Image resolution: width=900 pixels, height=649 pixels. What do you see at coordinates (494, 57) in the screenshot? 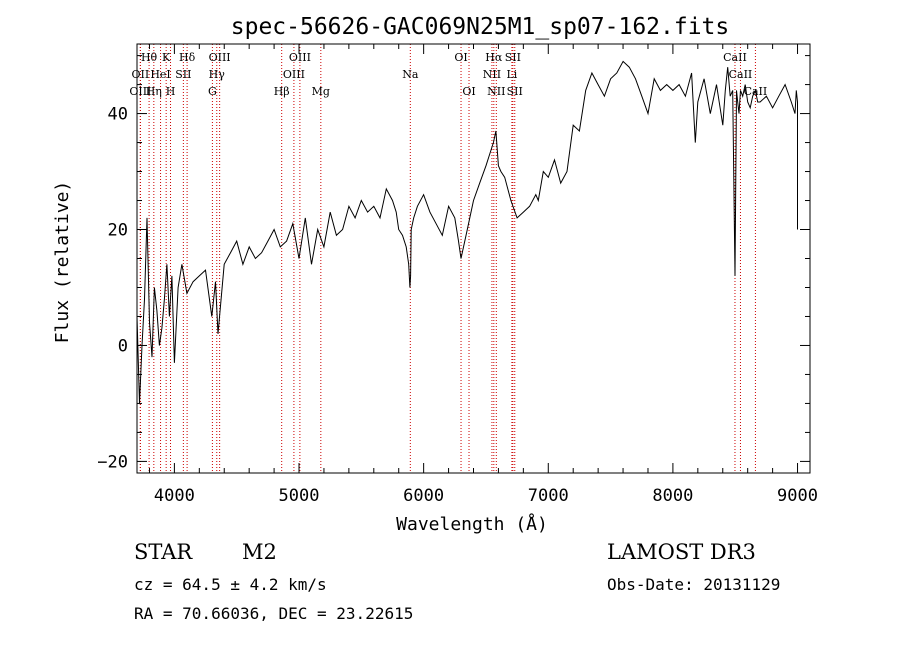
I see `line-marker-label-19: Hα` at bounding box center [494, 57].